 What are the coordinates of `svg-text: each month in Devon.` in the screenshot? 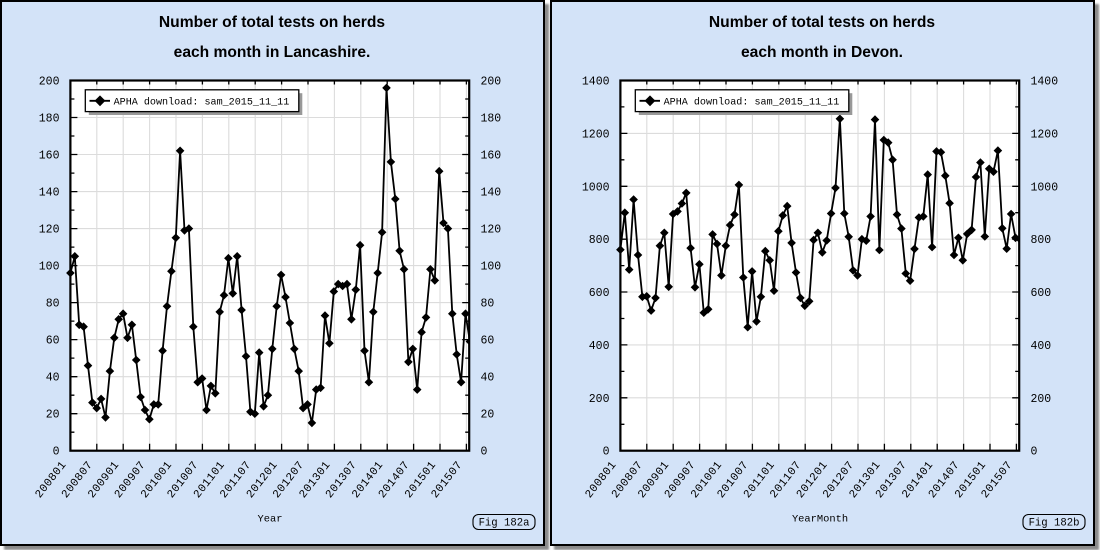 It's located at (822, 52).